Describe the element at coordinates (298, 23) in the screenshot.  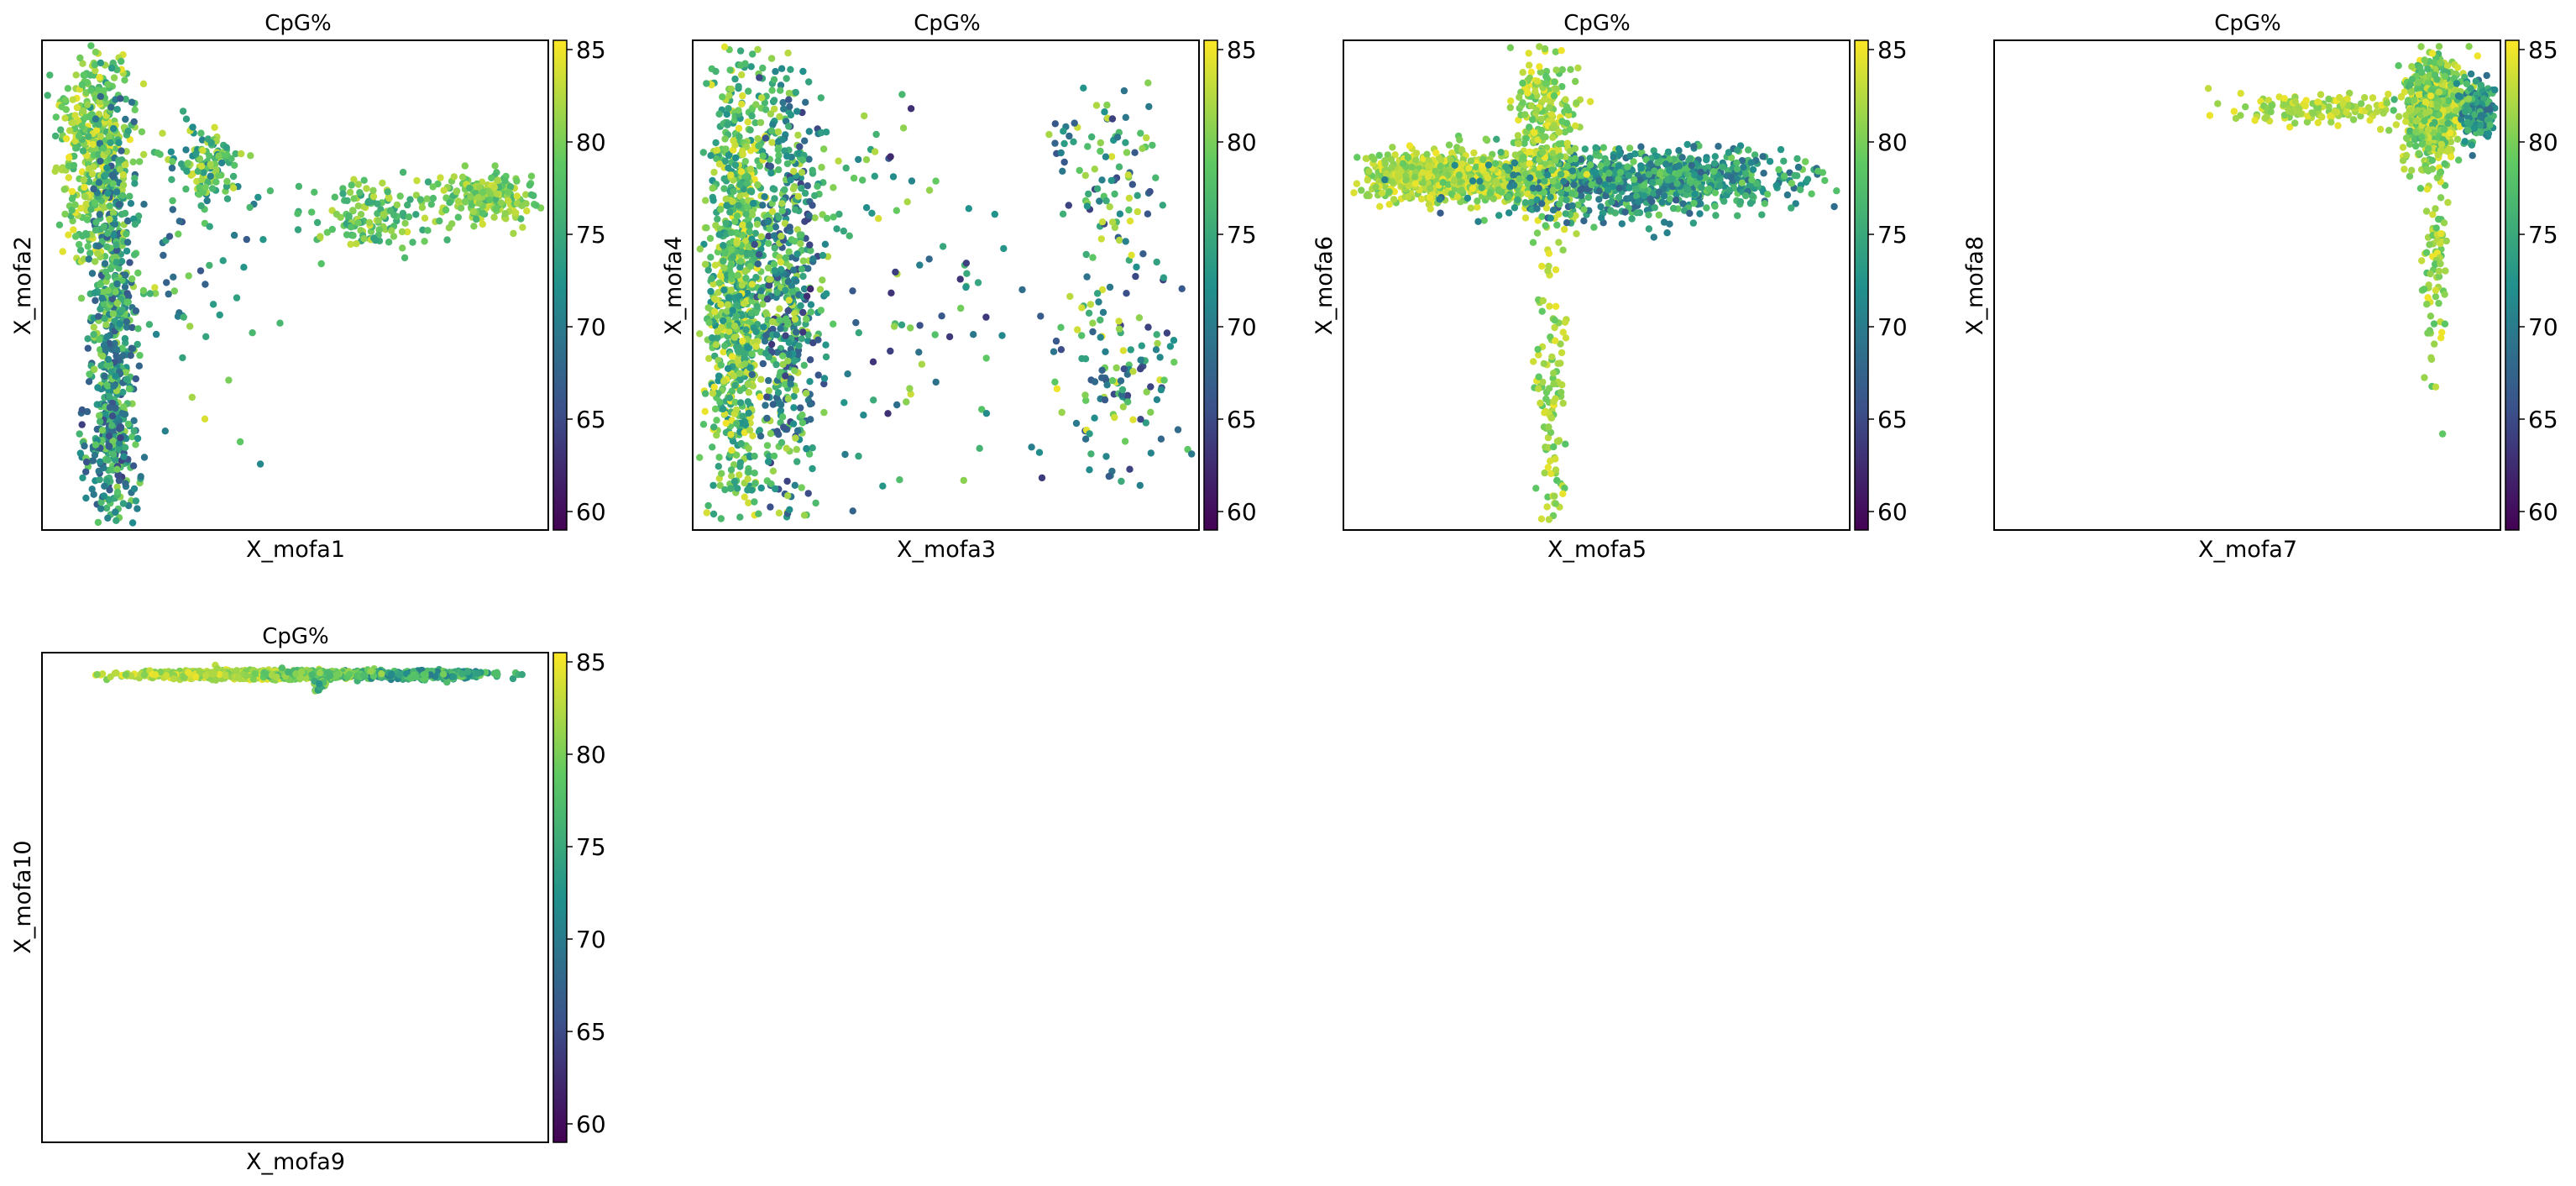
I see `panel-title: CpG%` at that location.